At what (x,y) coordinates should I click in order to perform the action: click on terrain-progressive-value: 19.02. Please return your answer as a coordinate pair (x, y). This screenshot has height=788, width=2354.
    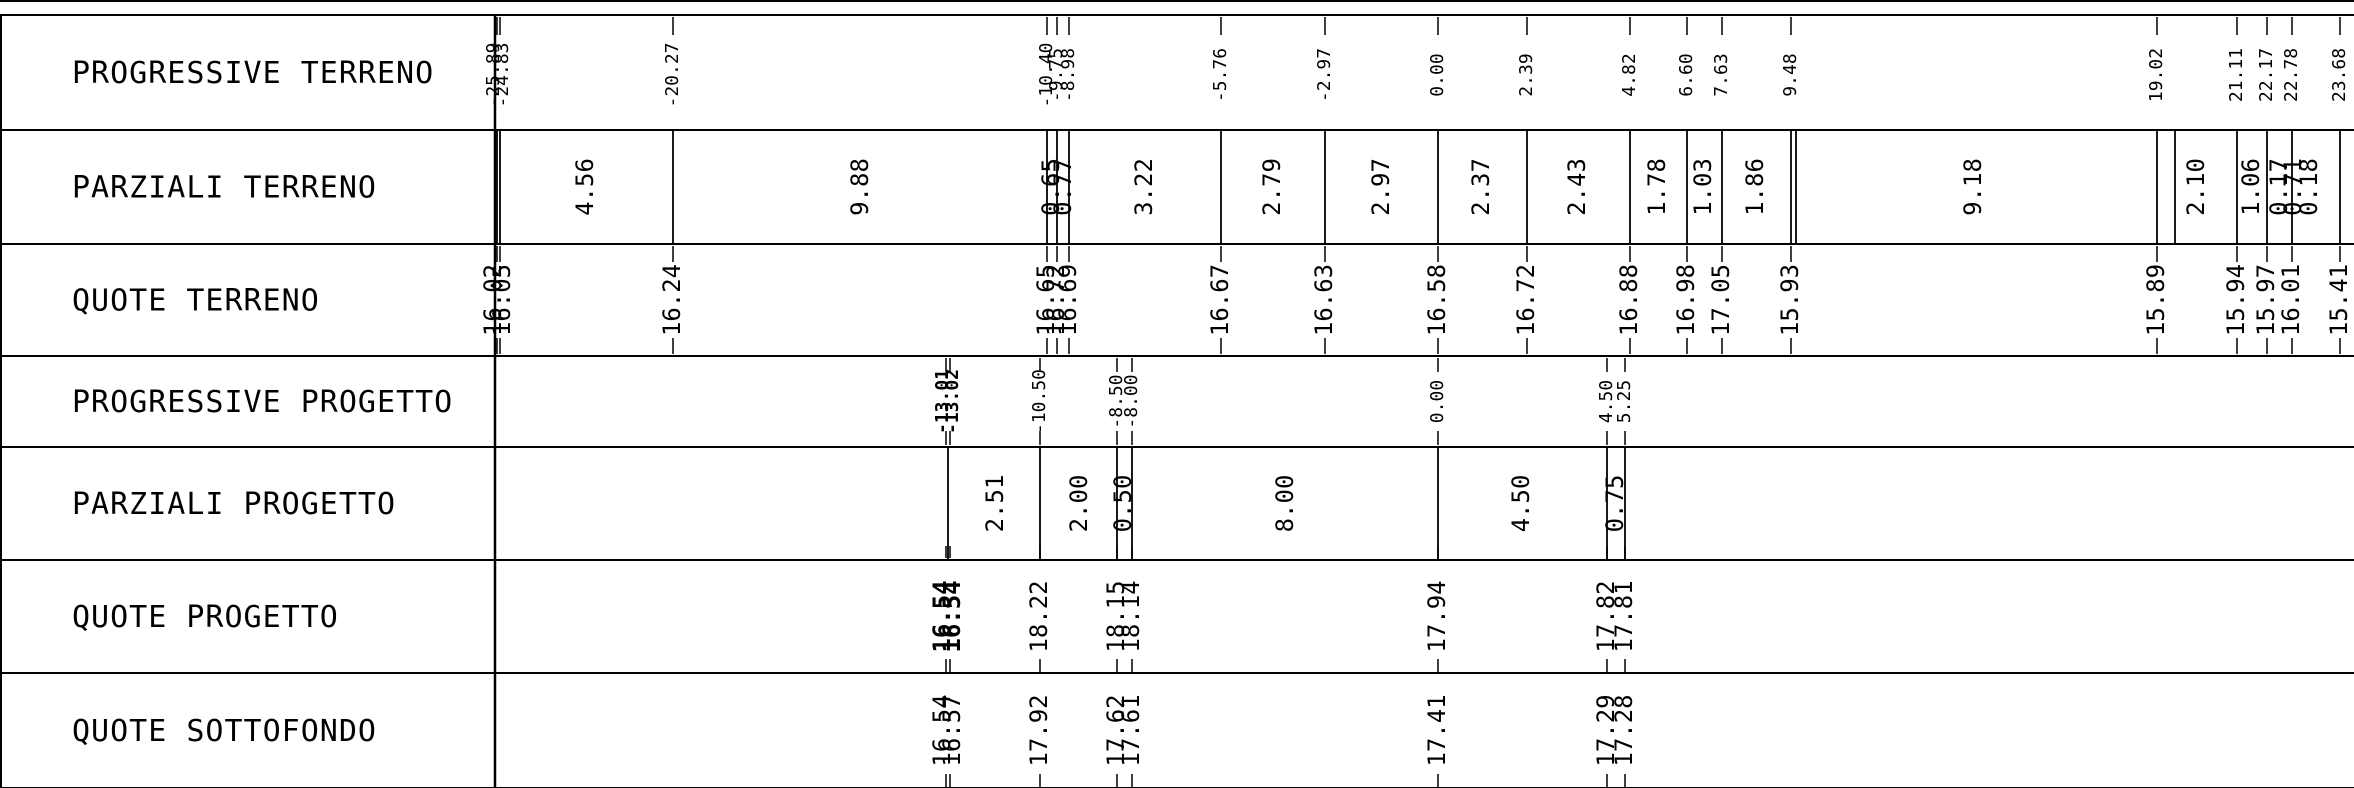
    Looking at the image, I should click on (2156, 75).